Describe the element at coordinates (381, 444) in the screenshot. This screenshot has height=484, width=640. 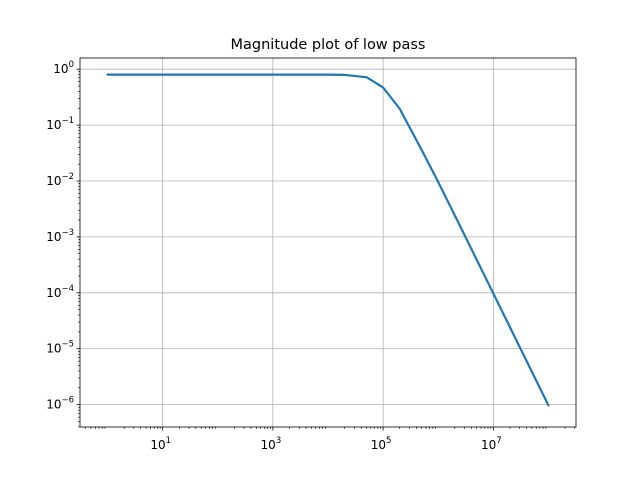
I see `x-tick-label: 10⁵` at that location.